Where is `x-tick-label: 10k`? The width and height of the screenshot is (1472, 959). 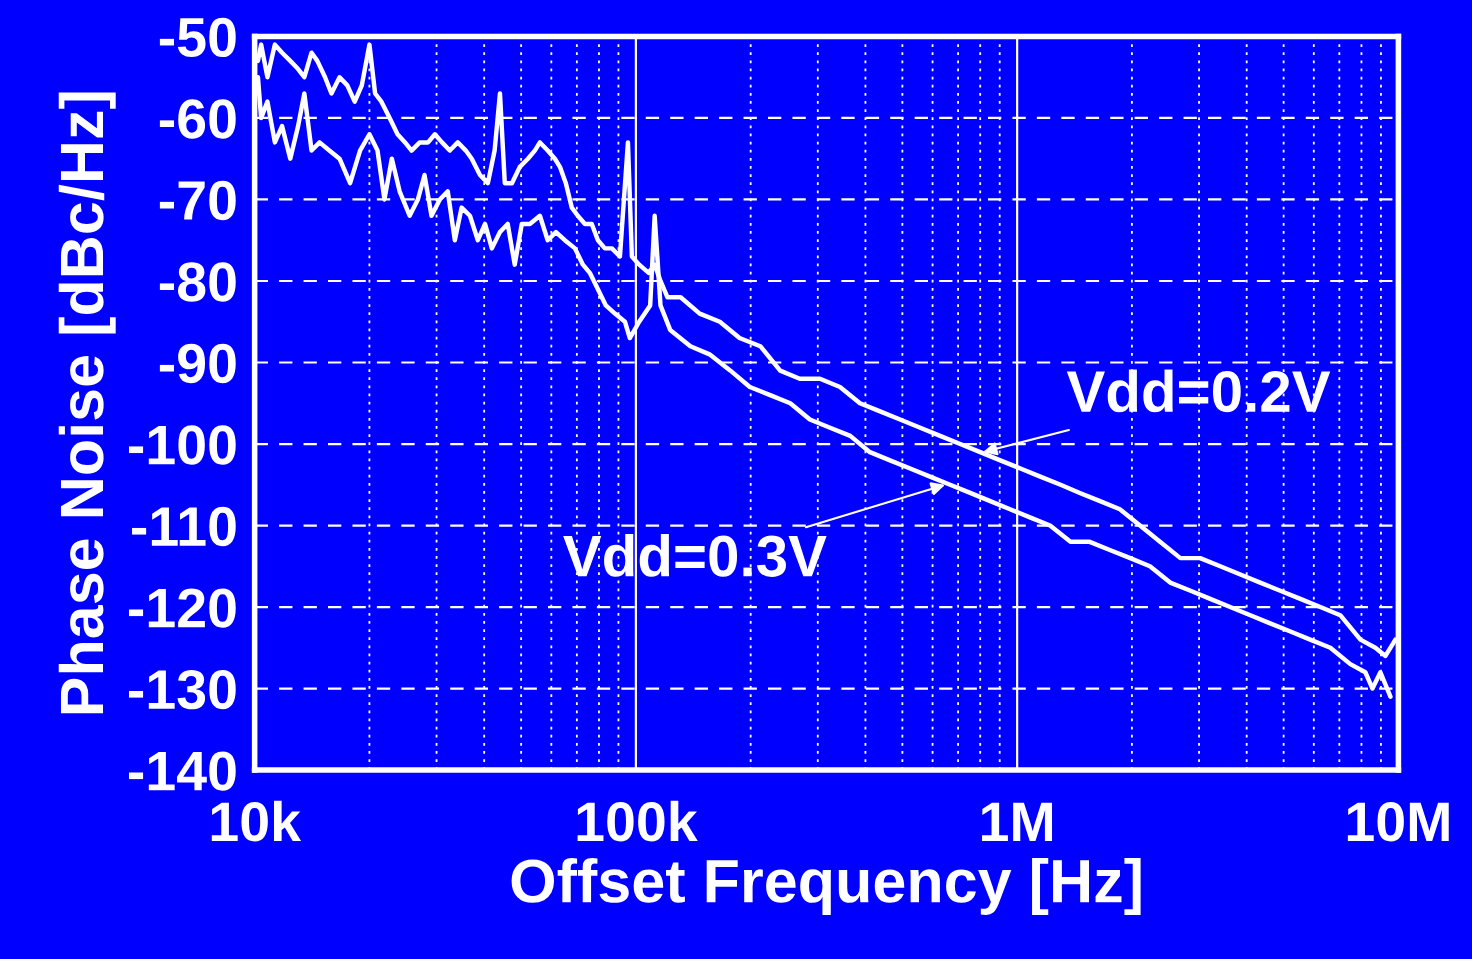
x-tick-label: 10k is located at coordinates (256, 821).